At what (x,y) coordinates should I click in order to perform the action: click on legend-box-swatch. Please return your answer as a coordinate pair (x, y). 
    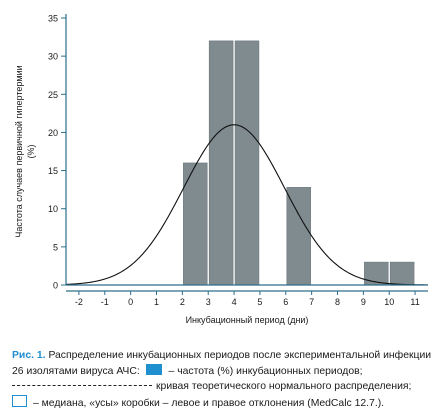
    Looking at the image, I should click on (19, 400).